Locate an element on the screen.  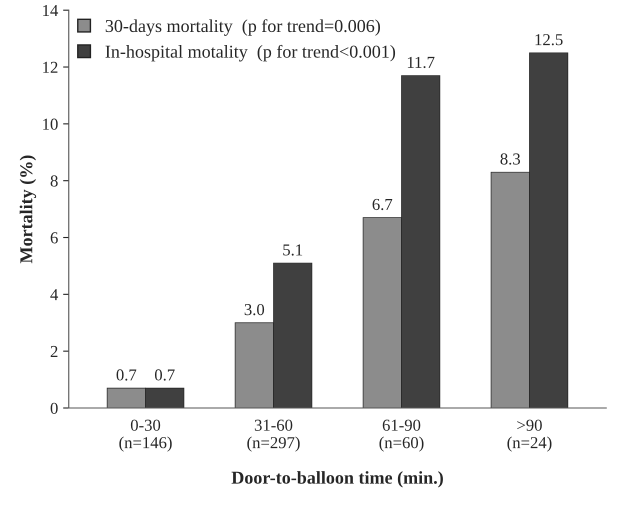
data-label: 3.0 is located at coordinates (254, 310).